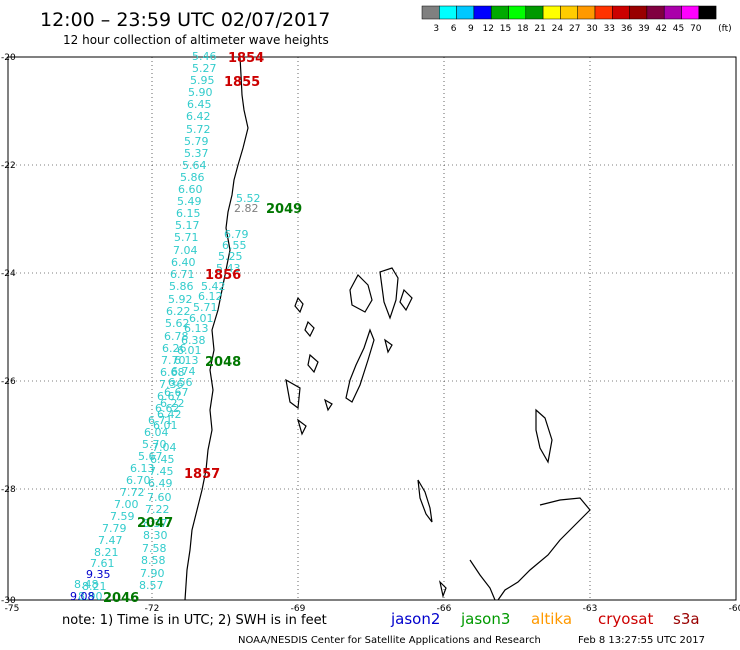 The width and height of the screenshot is (740, 650). I want to click on wave-height-value: 7.36, so click(171, 384).